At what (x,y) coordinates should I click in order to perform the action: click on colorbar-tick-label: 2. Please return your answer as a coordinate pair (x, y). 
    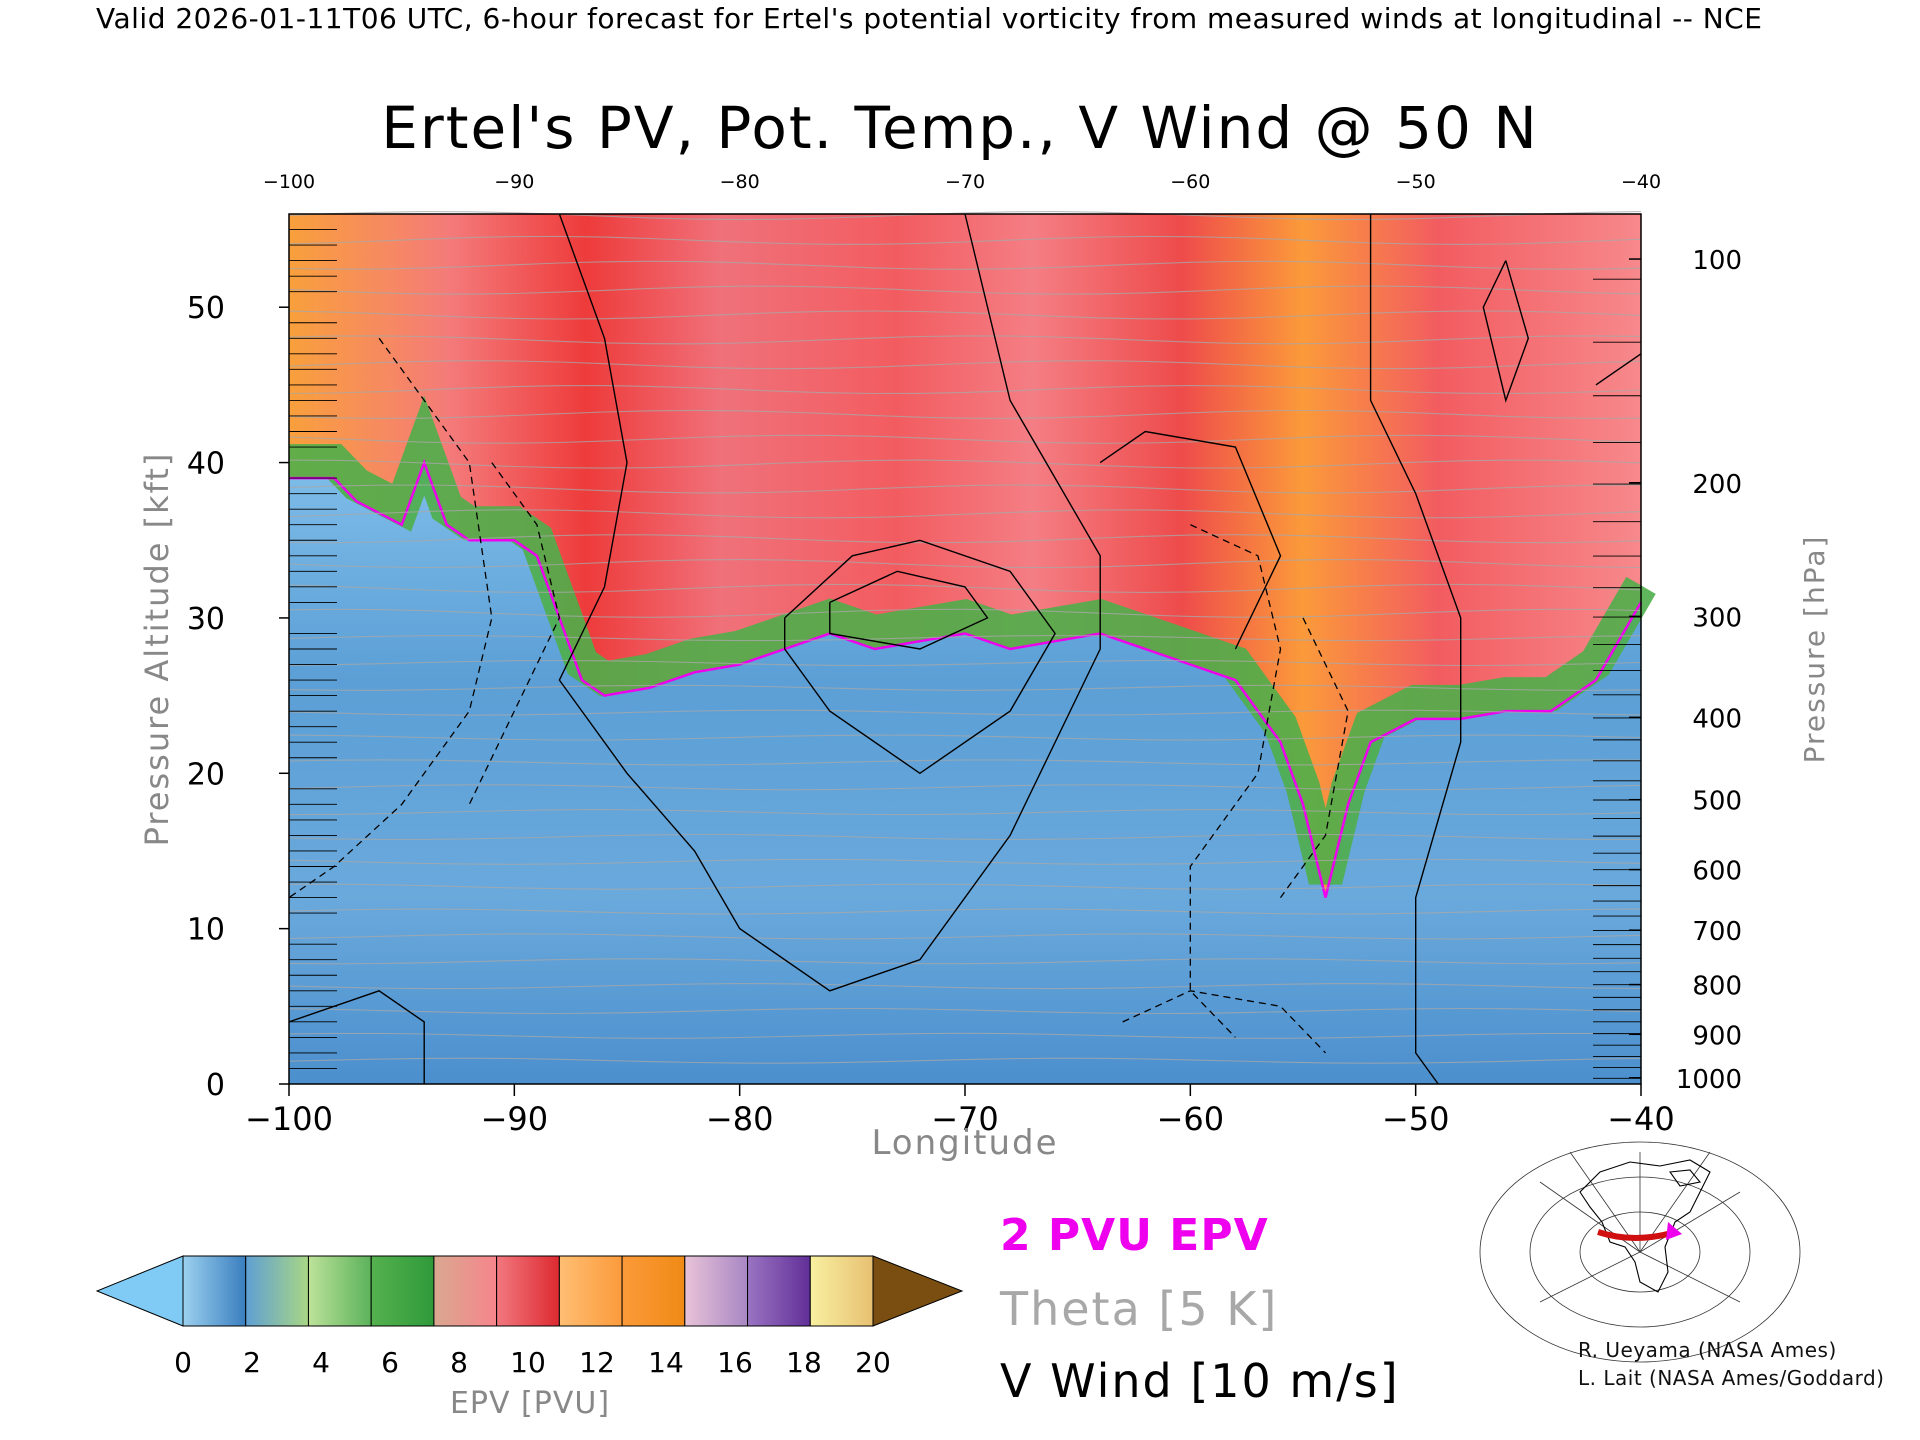
    Looking at the image, I should click on (252, 1362).